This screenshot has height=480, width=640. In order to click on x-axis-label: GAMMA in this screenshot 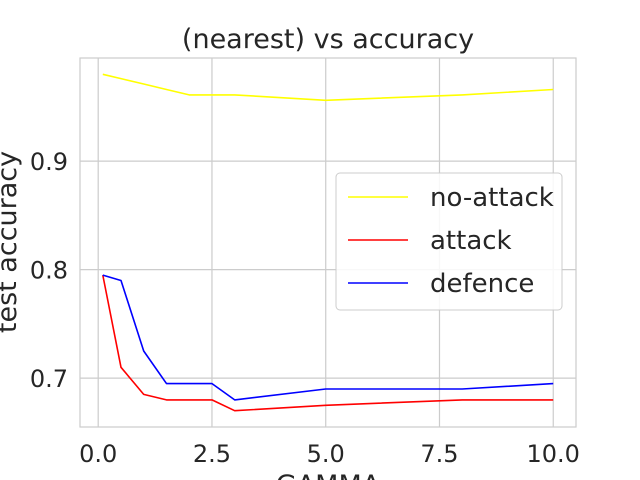, I will do `click(328, 475)`.